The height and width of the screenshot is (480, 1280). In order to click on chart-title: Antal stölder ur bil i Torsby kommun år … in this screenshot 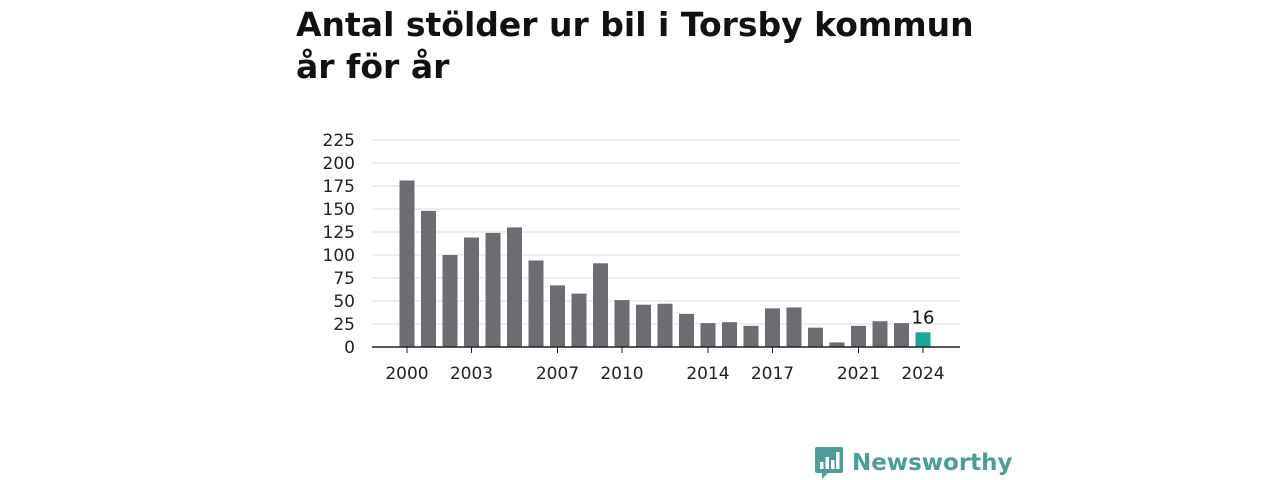, I will do `click(635, 45)`.